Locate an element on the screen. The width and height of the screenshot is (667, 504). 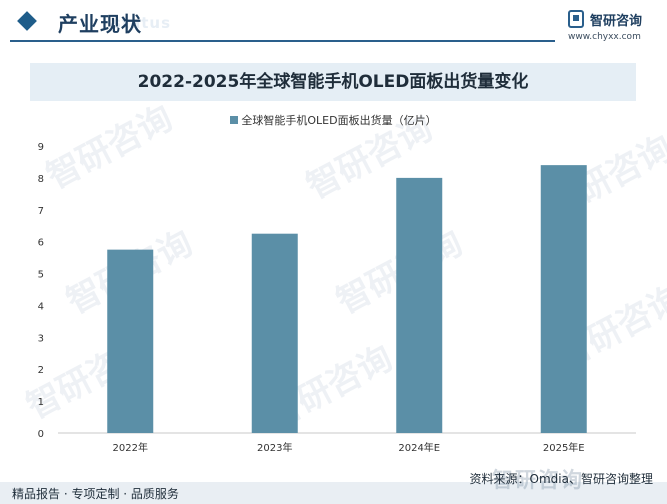
chart-title-band: 2022-2025年全球智能手机OLED面板出货量变化 is located at coordinates (333, 82).